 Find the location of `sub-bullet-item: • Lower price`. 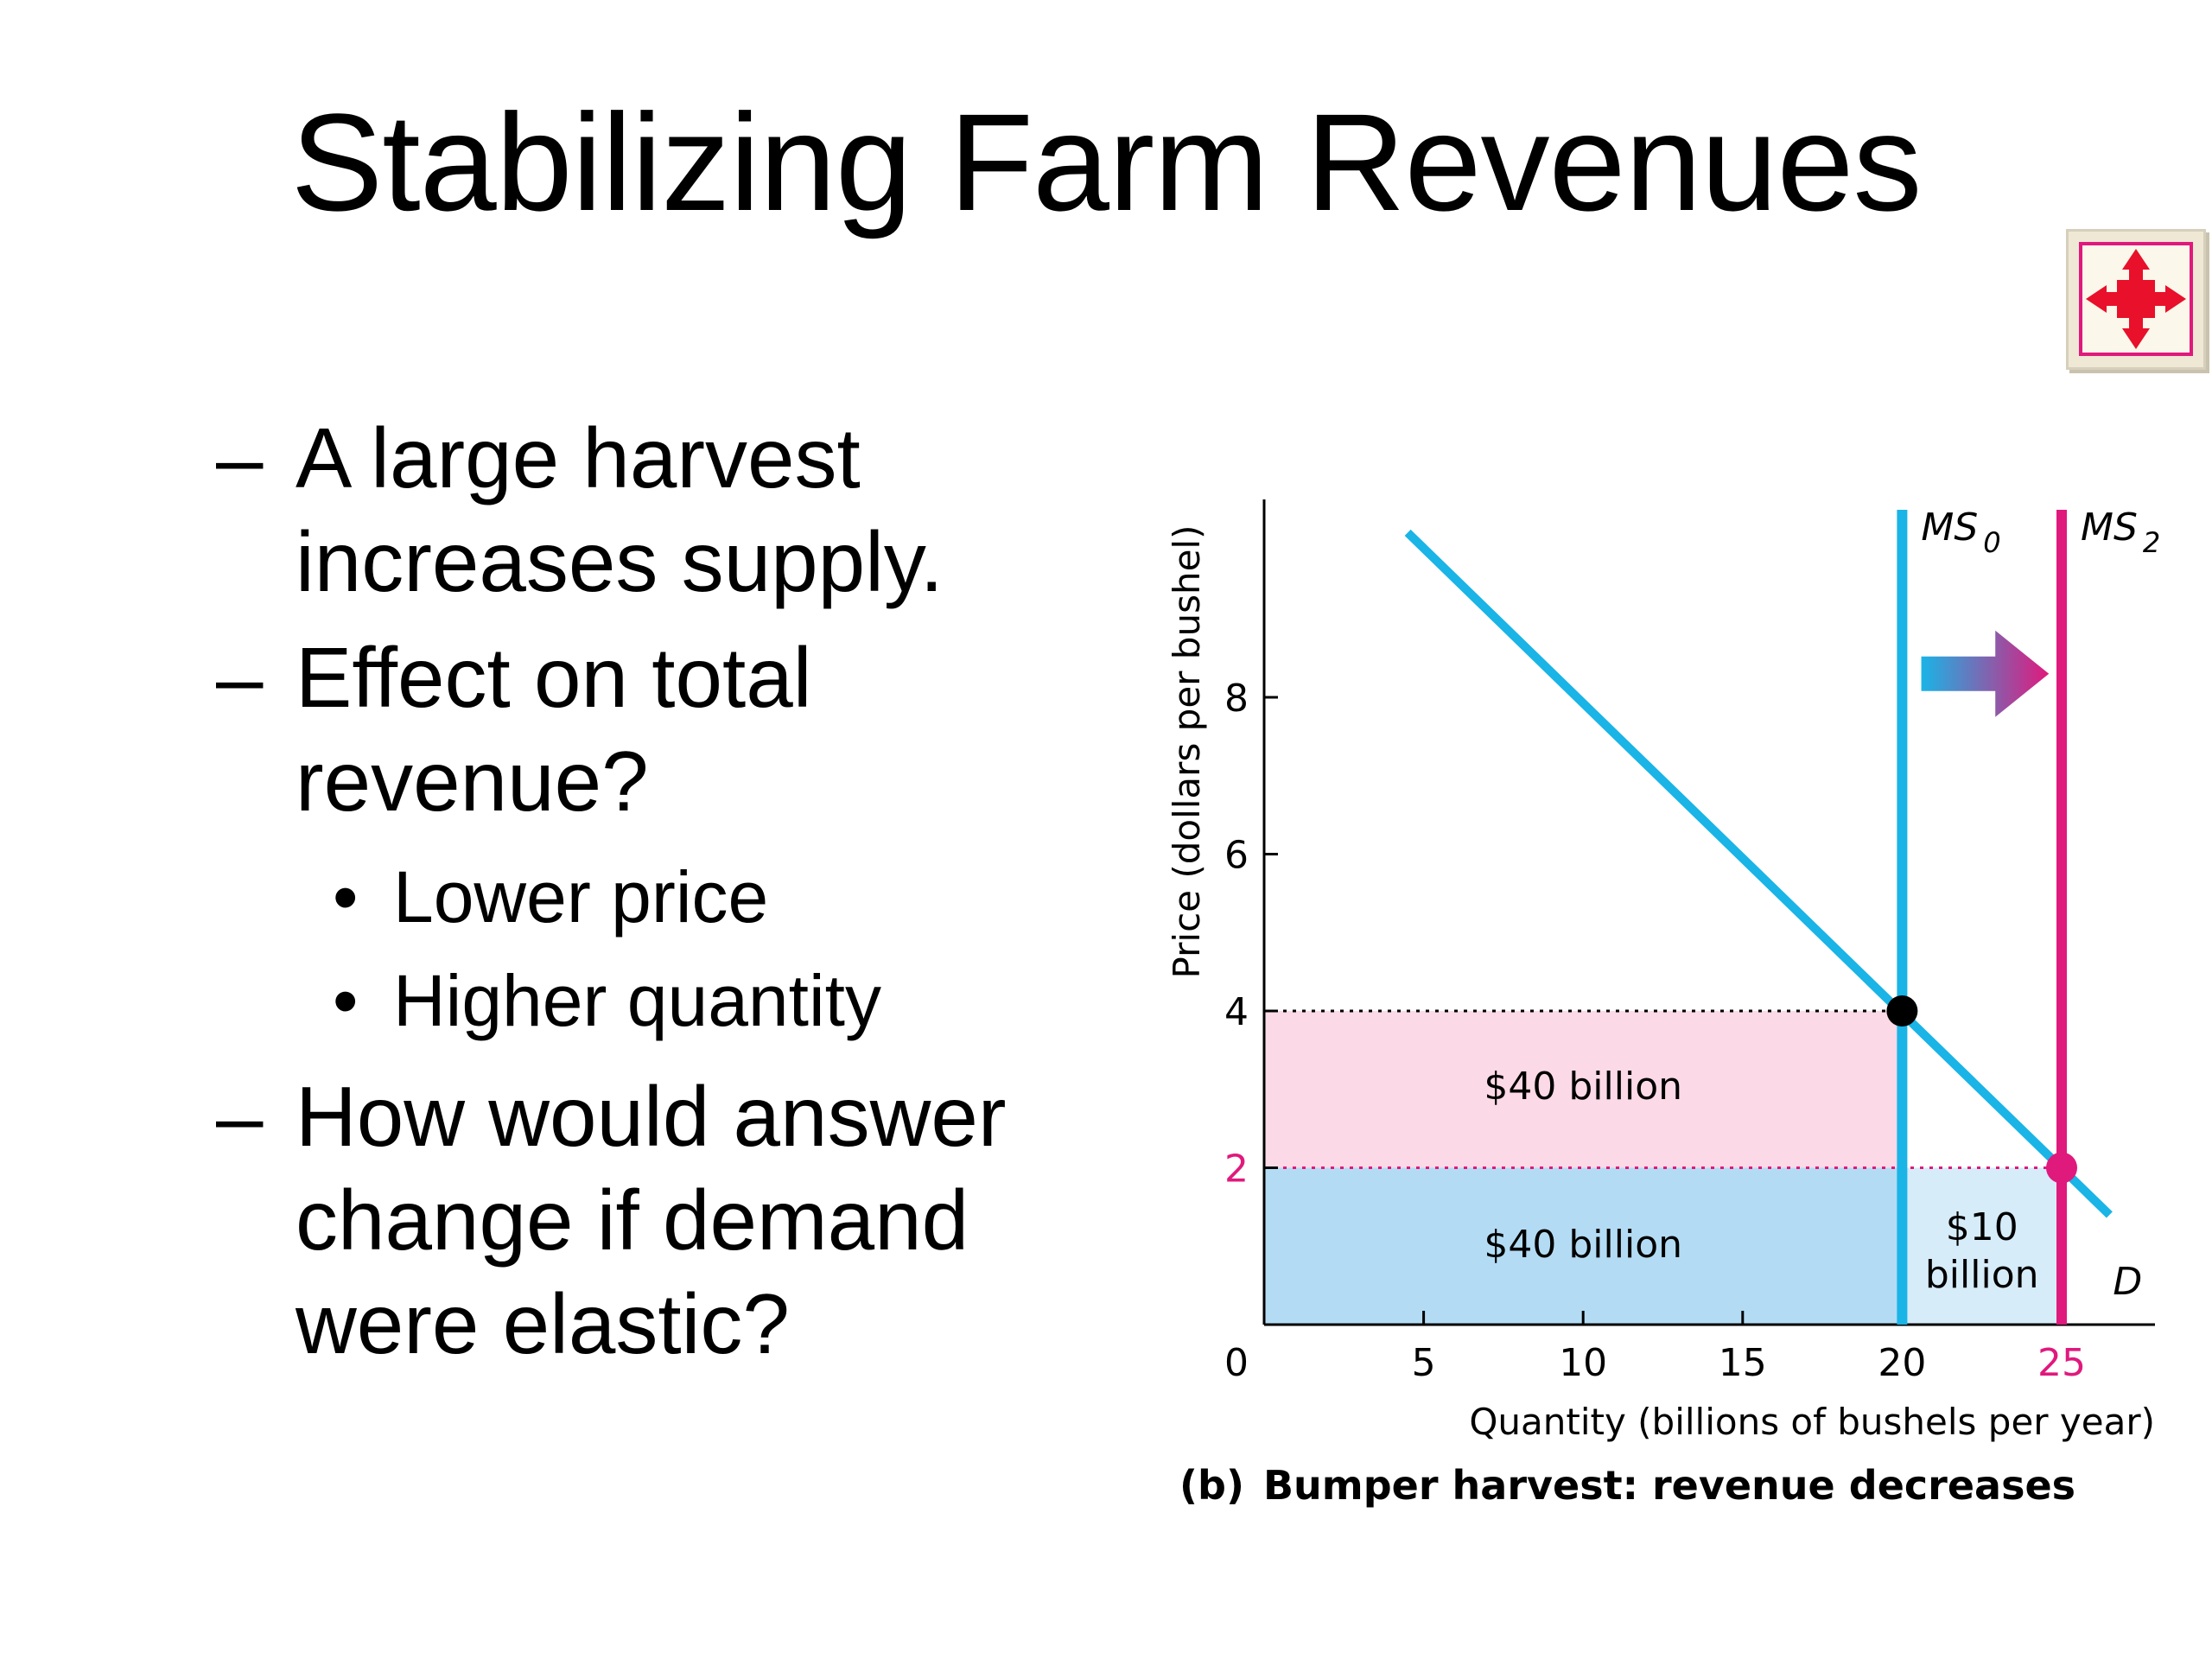

sub-bullet-item: • Lower price is located at coordinates (656, 897).